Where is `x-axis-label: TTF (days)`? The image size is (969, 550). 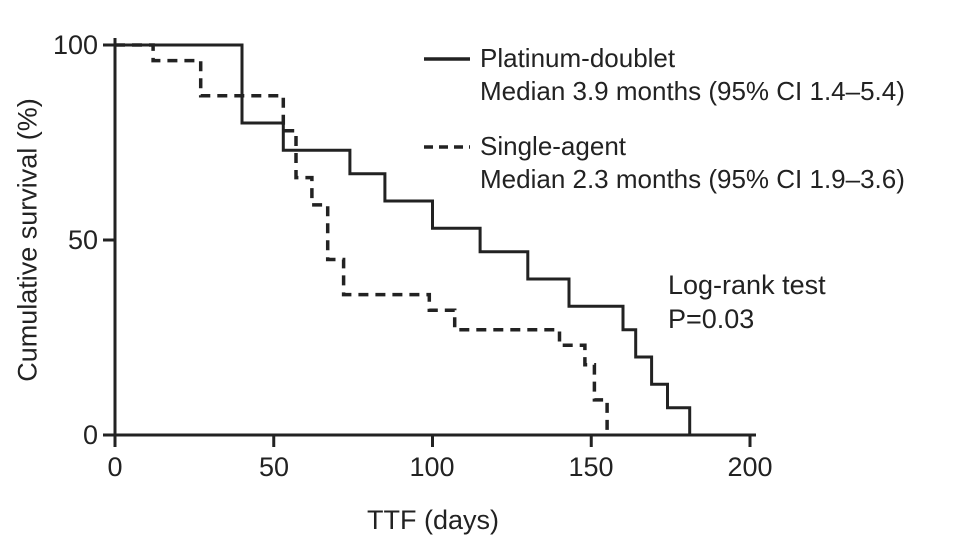 x-axis-label: TTF (days) is located at coordinates (433, 520).